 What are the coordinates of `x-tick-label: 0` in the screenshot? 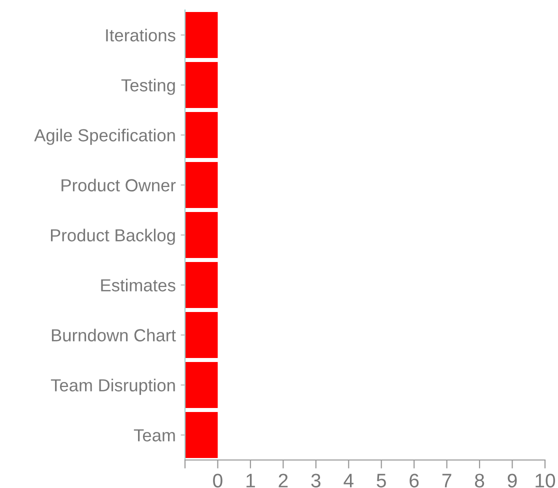 It's located at (217, 481).